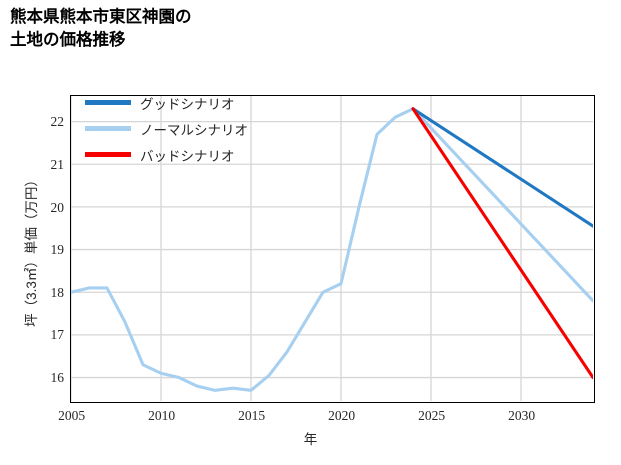 Image resolution: width=621 pixels, height=465 pixels. Describe the element at coordinates (252, 415) in the screenshot. I see `x-tick-label: 2015` at that location.